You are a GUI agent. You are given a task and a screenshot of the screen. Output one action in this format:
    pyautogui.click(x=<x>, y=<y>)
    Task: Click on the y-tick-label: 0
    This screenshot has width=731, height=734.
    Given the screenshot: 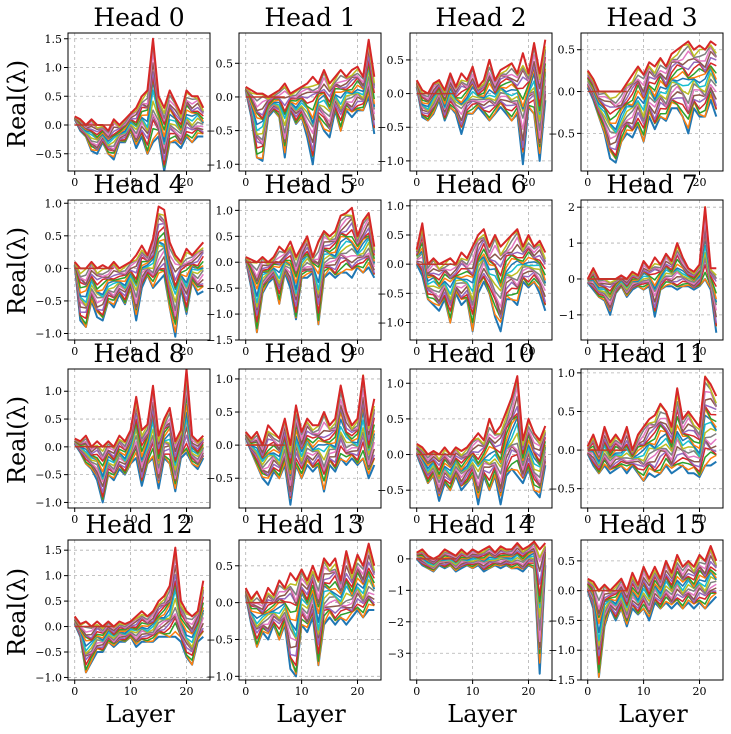 What is the action you would take?
    pyautogui.click(x=571, y=279)
    